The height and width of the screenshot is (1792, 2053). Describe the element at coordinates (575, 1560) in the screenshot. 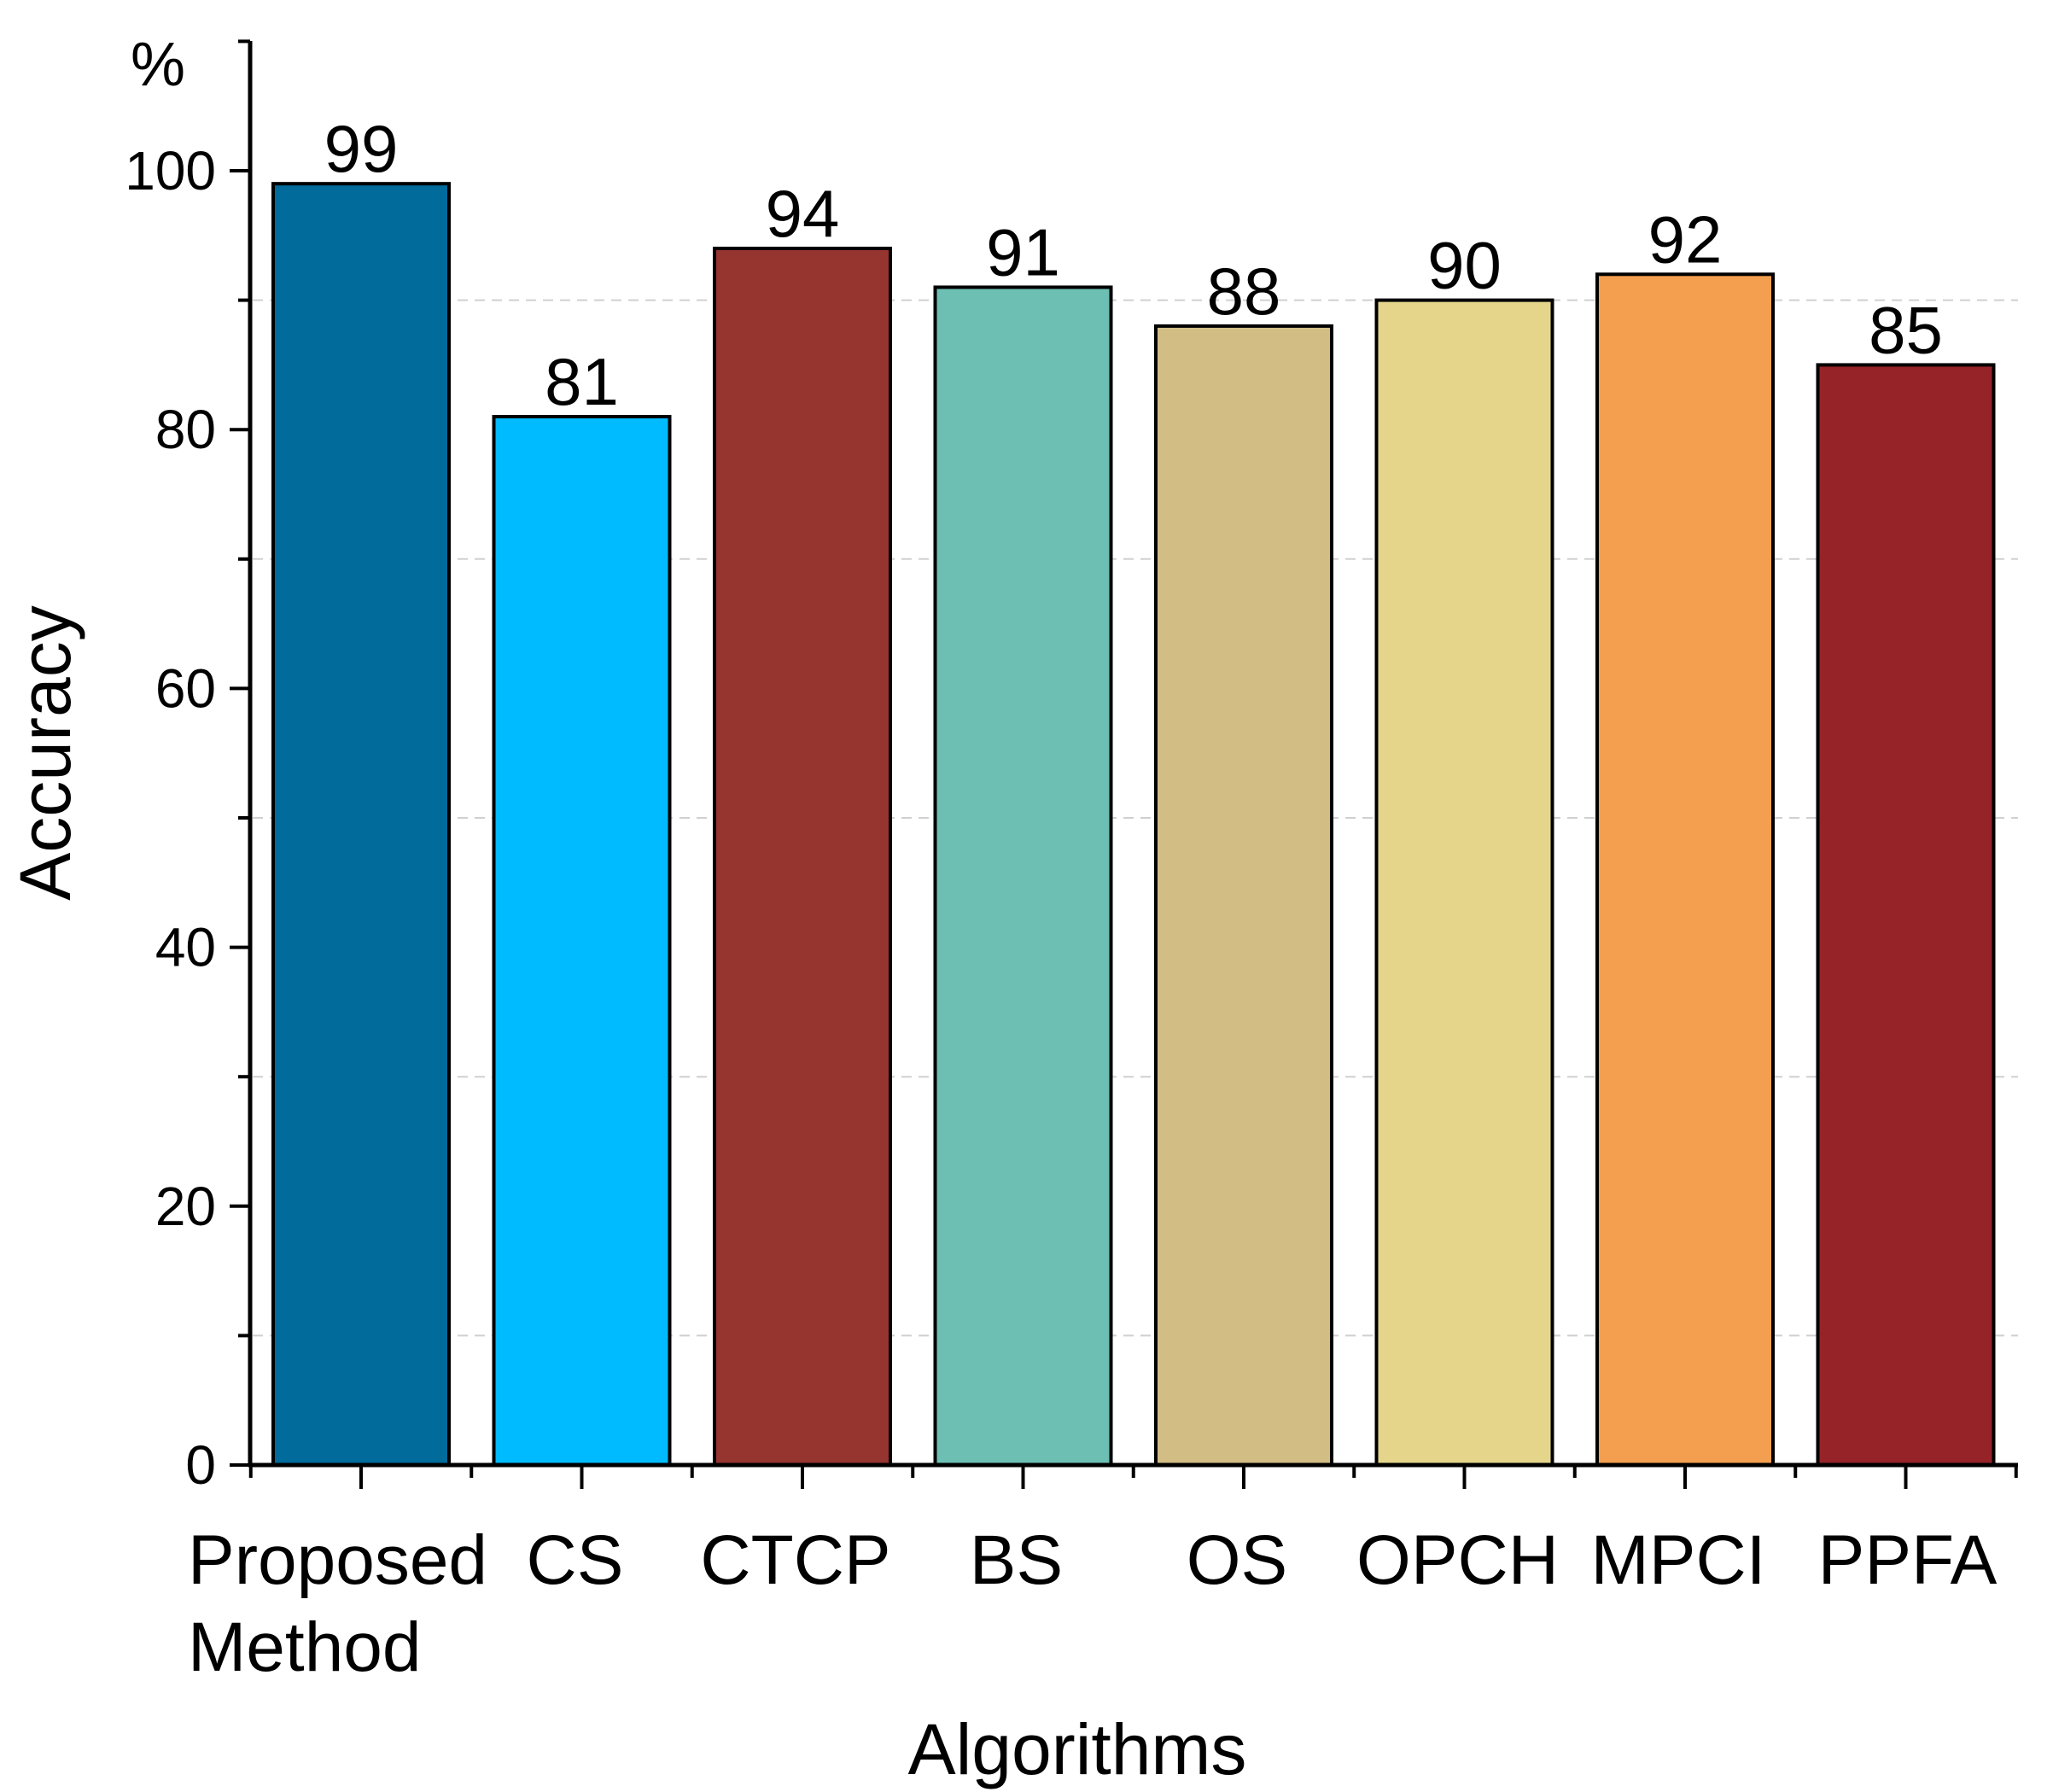

I see `category-label: CS` at that location.